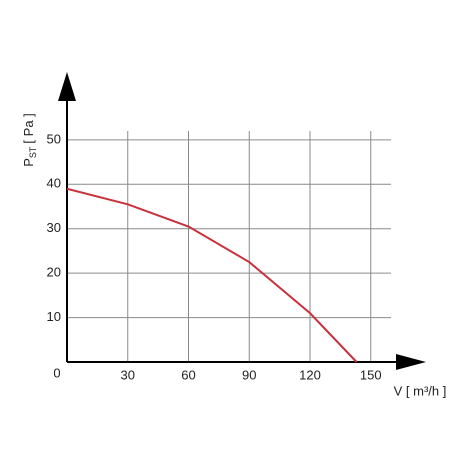 Image resolution: width=470 pixels, height=470 pixels. I want to click on x-tick-label: 90, so click(249, 374).